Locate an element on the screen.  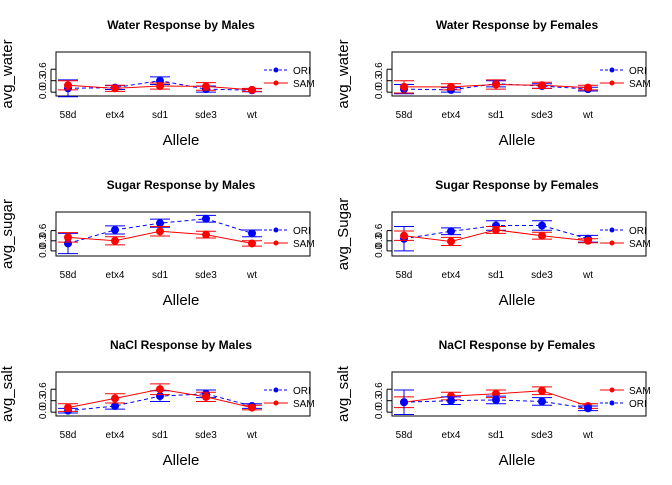
chart-title: Sugar Response by Females is located at coordinates (517, 185).